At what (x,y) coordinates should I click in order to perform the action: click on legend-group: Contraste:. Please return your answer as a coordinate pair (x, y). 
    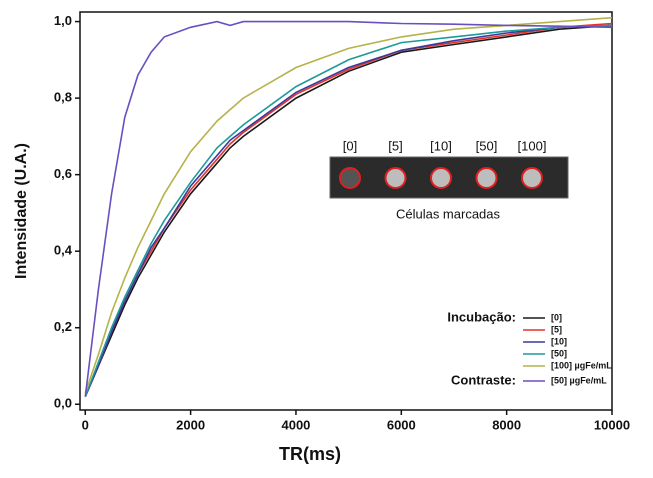
    Looking at the image, I should click on (483, 379).